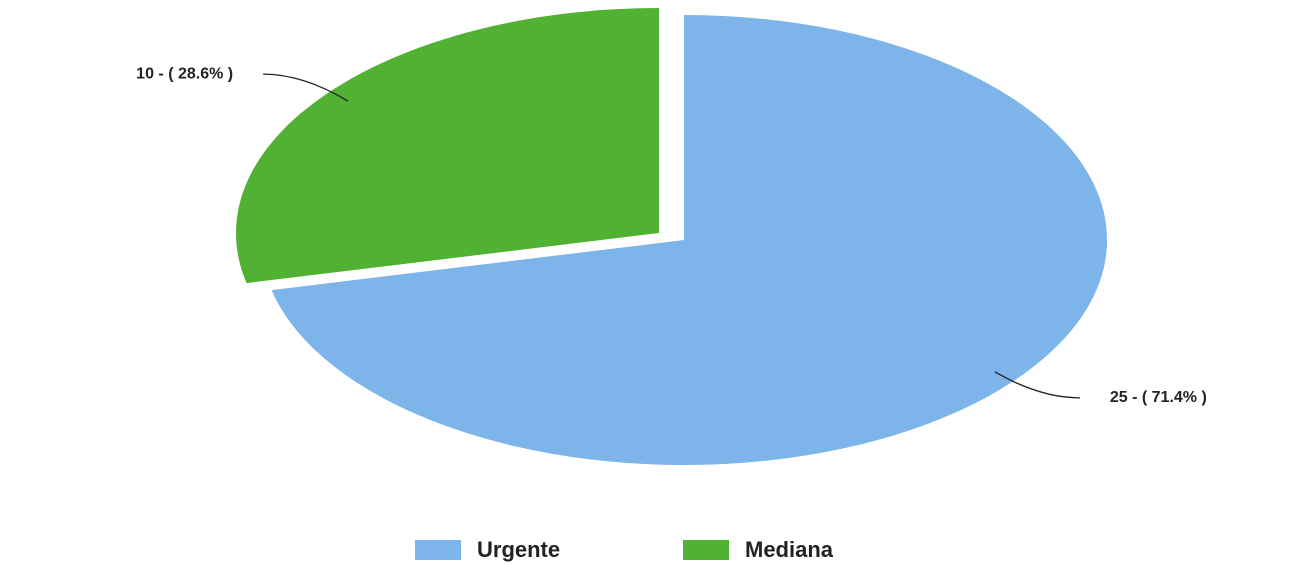 The height and width of the screenshot is (565, 1306). What do you see at coordinates (184, 73) in the screenshot?
I see `slice-label: 10 - ( 28.6% )` at bounding box center [184, 73].